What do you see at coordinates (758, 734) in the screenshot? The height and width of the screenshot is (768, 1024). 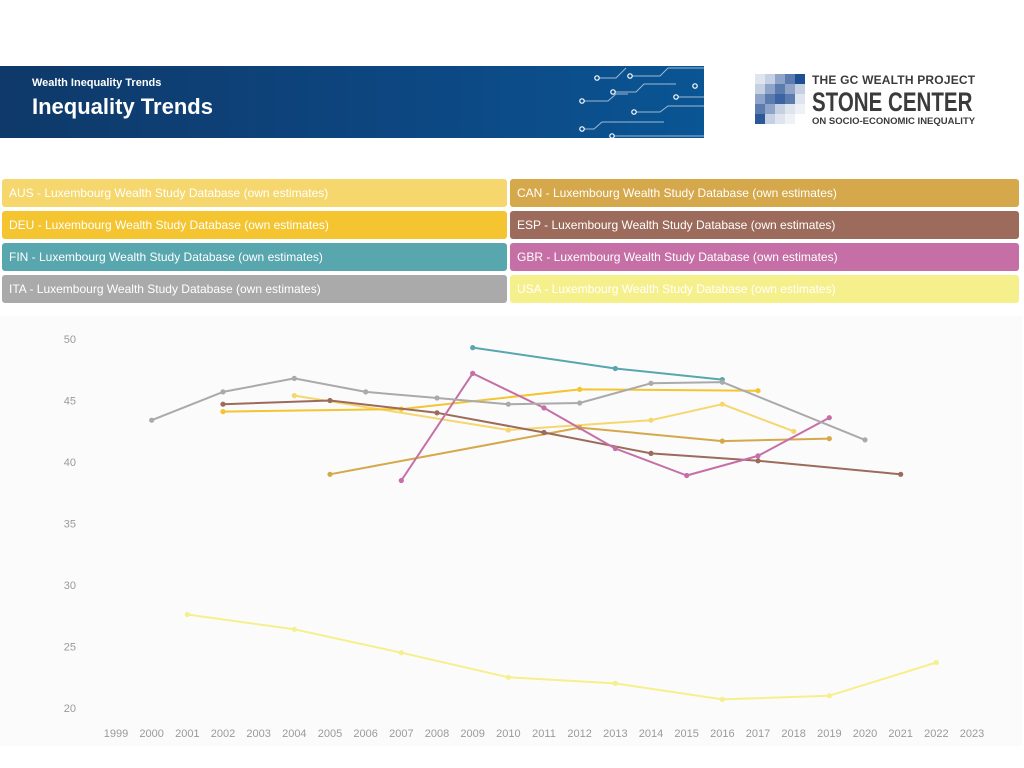 I see `x-tick-label: 2017` at bounding box center [758, 734].